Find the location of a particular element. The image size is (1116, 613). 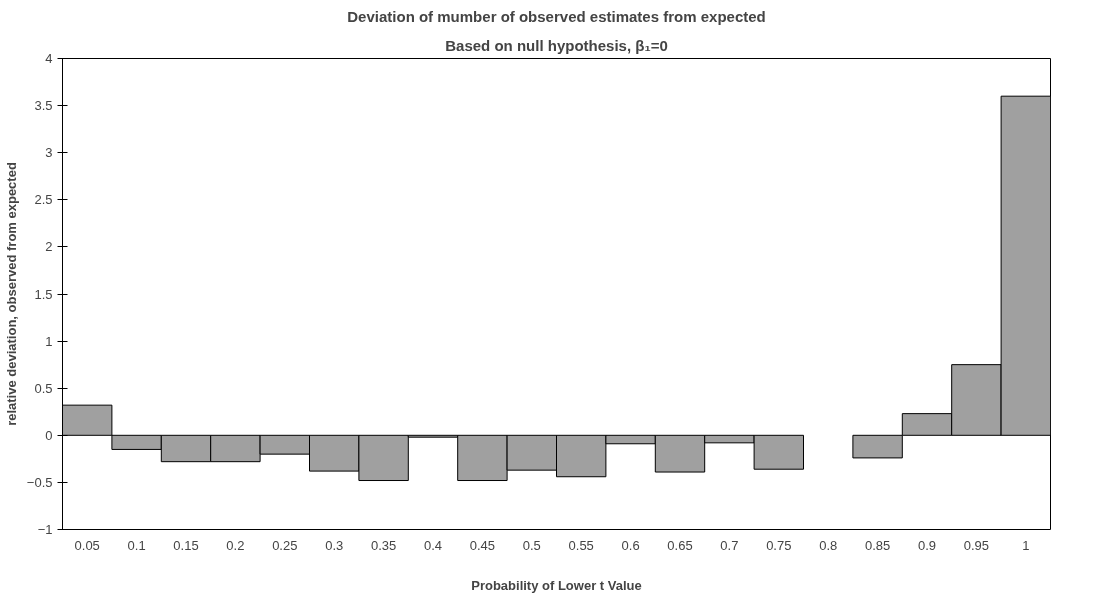

x-tick-label: 0.2 is located at coordinates (235, 545).